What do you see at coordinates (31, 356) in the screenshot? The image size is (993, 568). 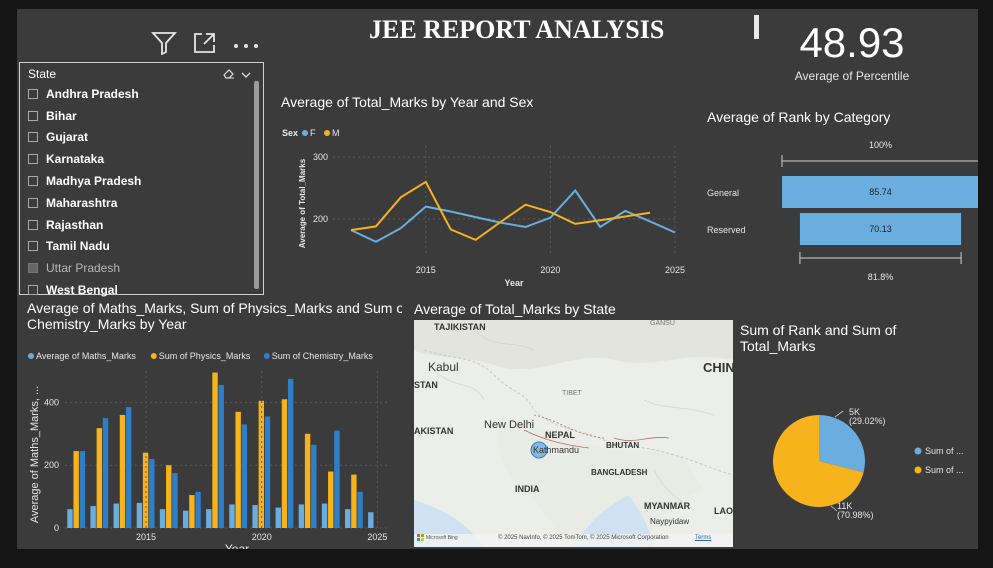 I see `legend-marker` at bounding box center [31, 356].